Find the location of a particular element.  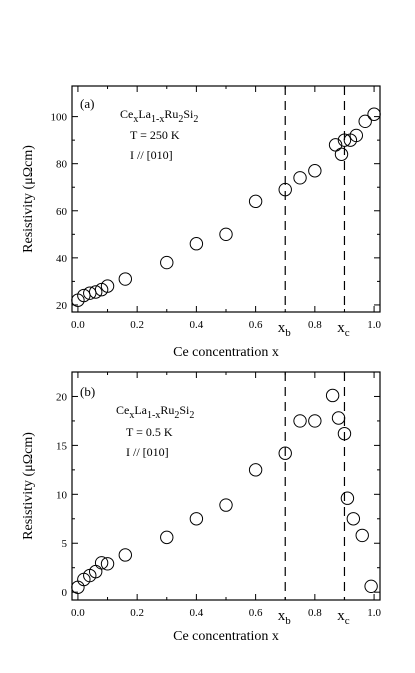

y-tick-label: 40 is located at coordinates (62, 259).